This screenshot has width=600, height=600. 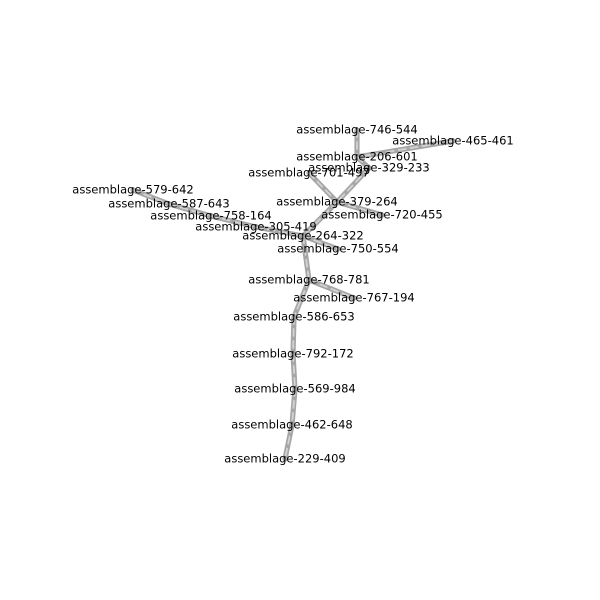 I want to click on node-label-n569: assemblage-569-984, so click(x=294, y=389).